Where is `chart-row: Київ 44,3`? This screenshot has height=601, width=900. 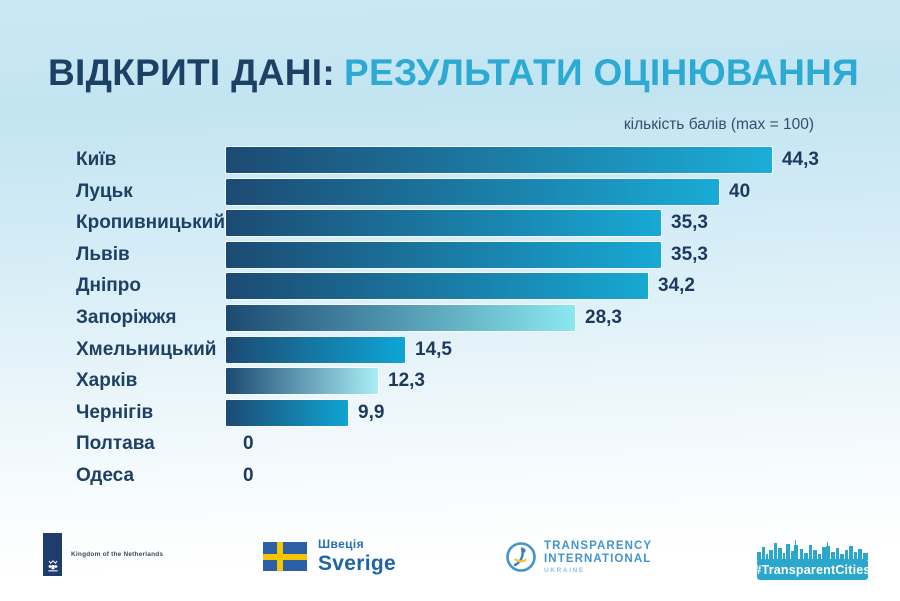 chart-row: Київ 44,3 is located at coordinates (450, 160).